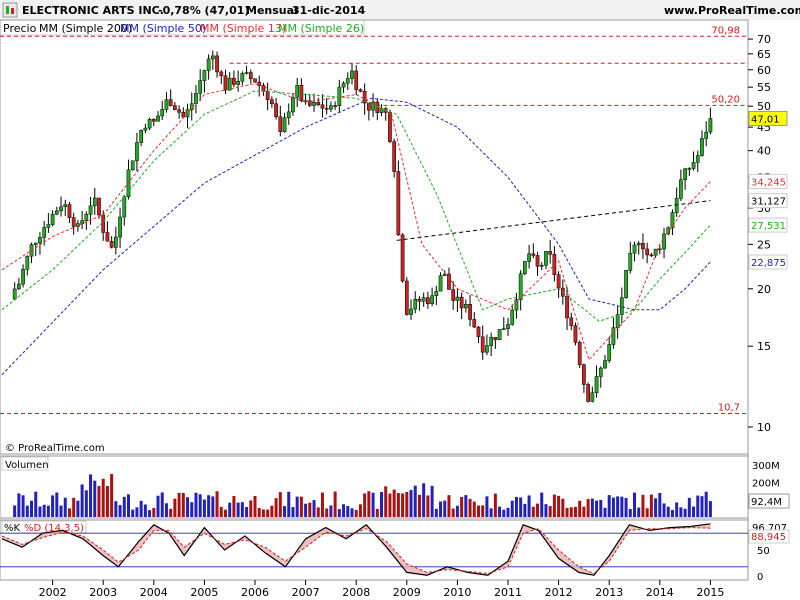 The width and height of the screenshot is (800, 600). What do you see at coordinates (243, 28) in the screenshot?
I see `legend-ma13: MM (Simple 13)` at bounding box center [243, 28].